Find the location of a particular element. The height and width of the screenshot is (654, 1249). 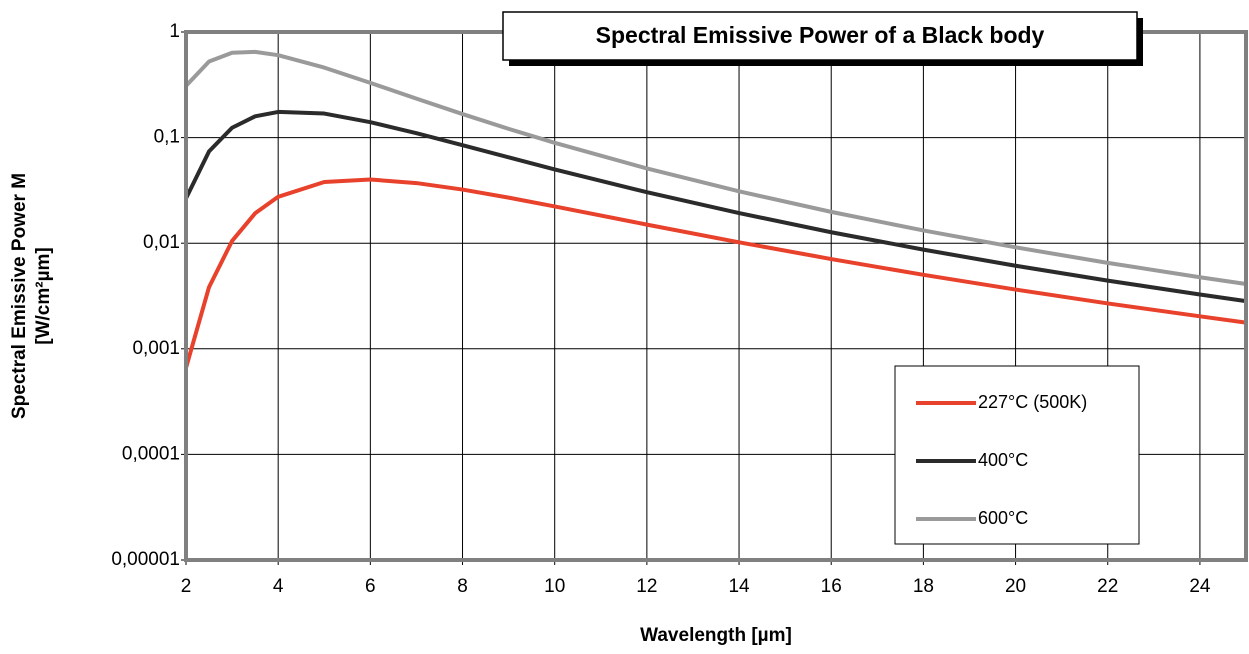

x-tick-label: 8 is located at coordinates (462, 586).